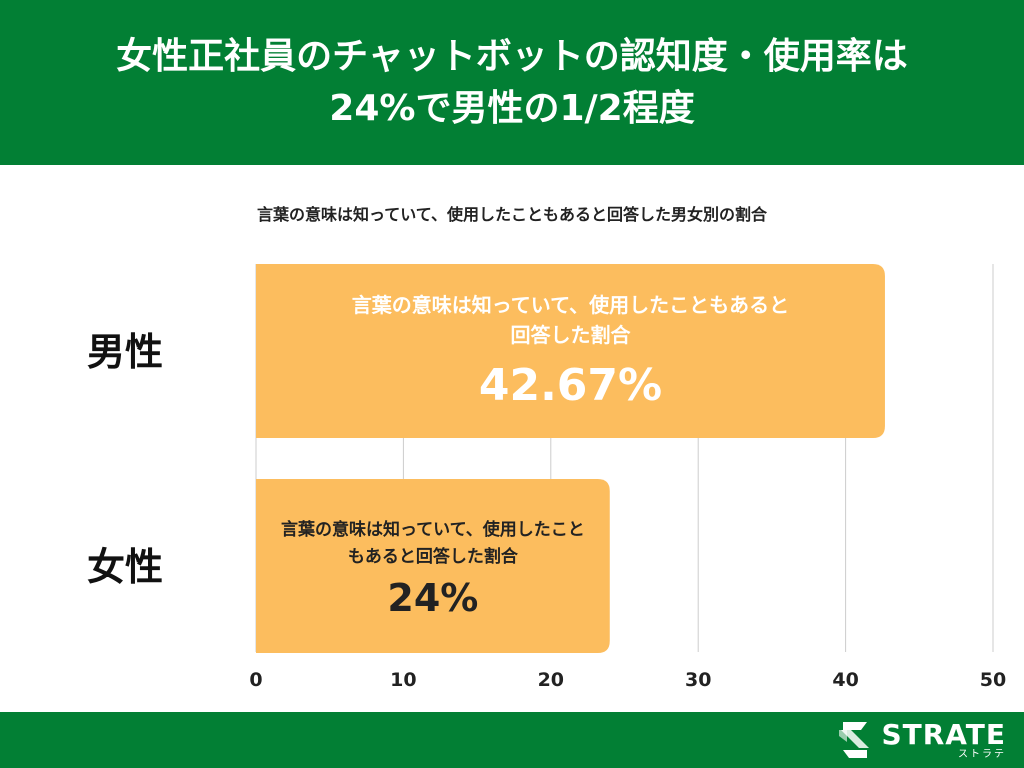 The height and width of the screenshot is (768, 1024). What do you see at coordinates (512, 214) in the screenshot?
I see `chart-title: 言葉の意味は知っていて、使用したこともあると回答した男女別の割合` at bounding box center [512, 214].